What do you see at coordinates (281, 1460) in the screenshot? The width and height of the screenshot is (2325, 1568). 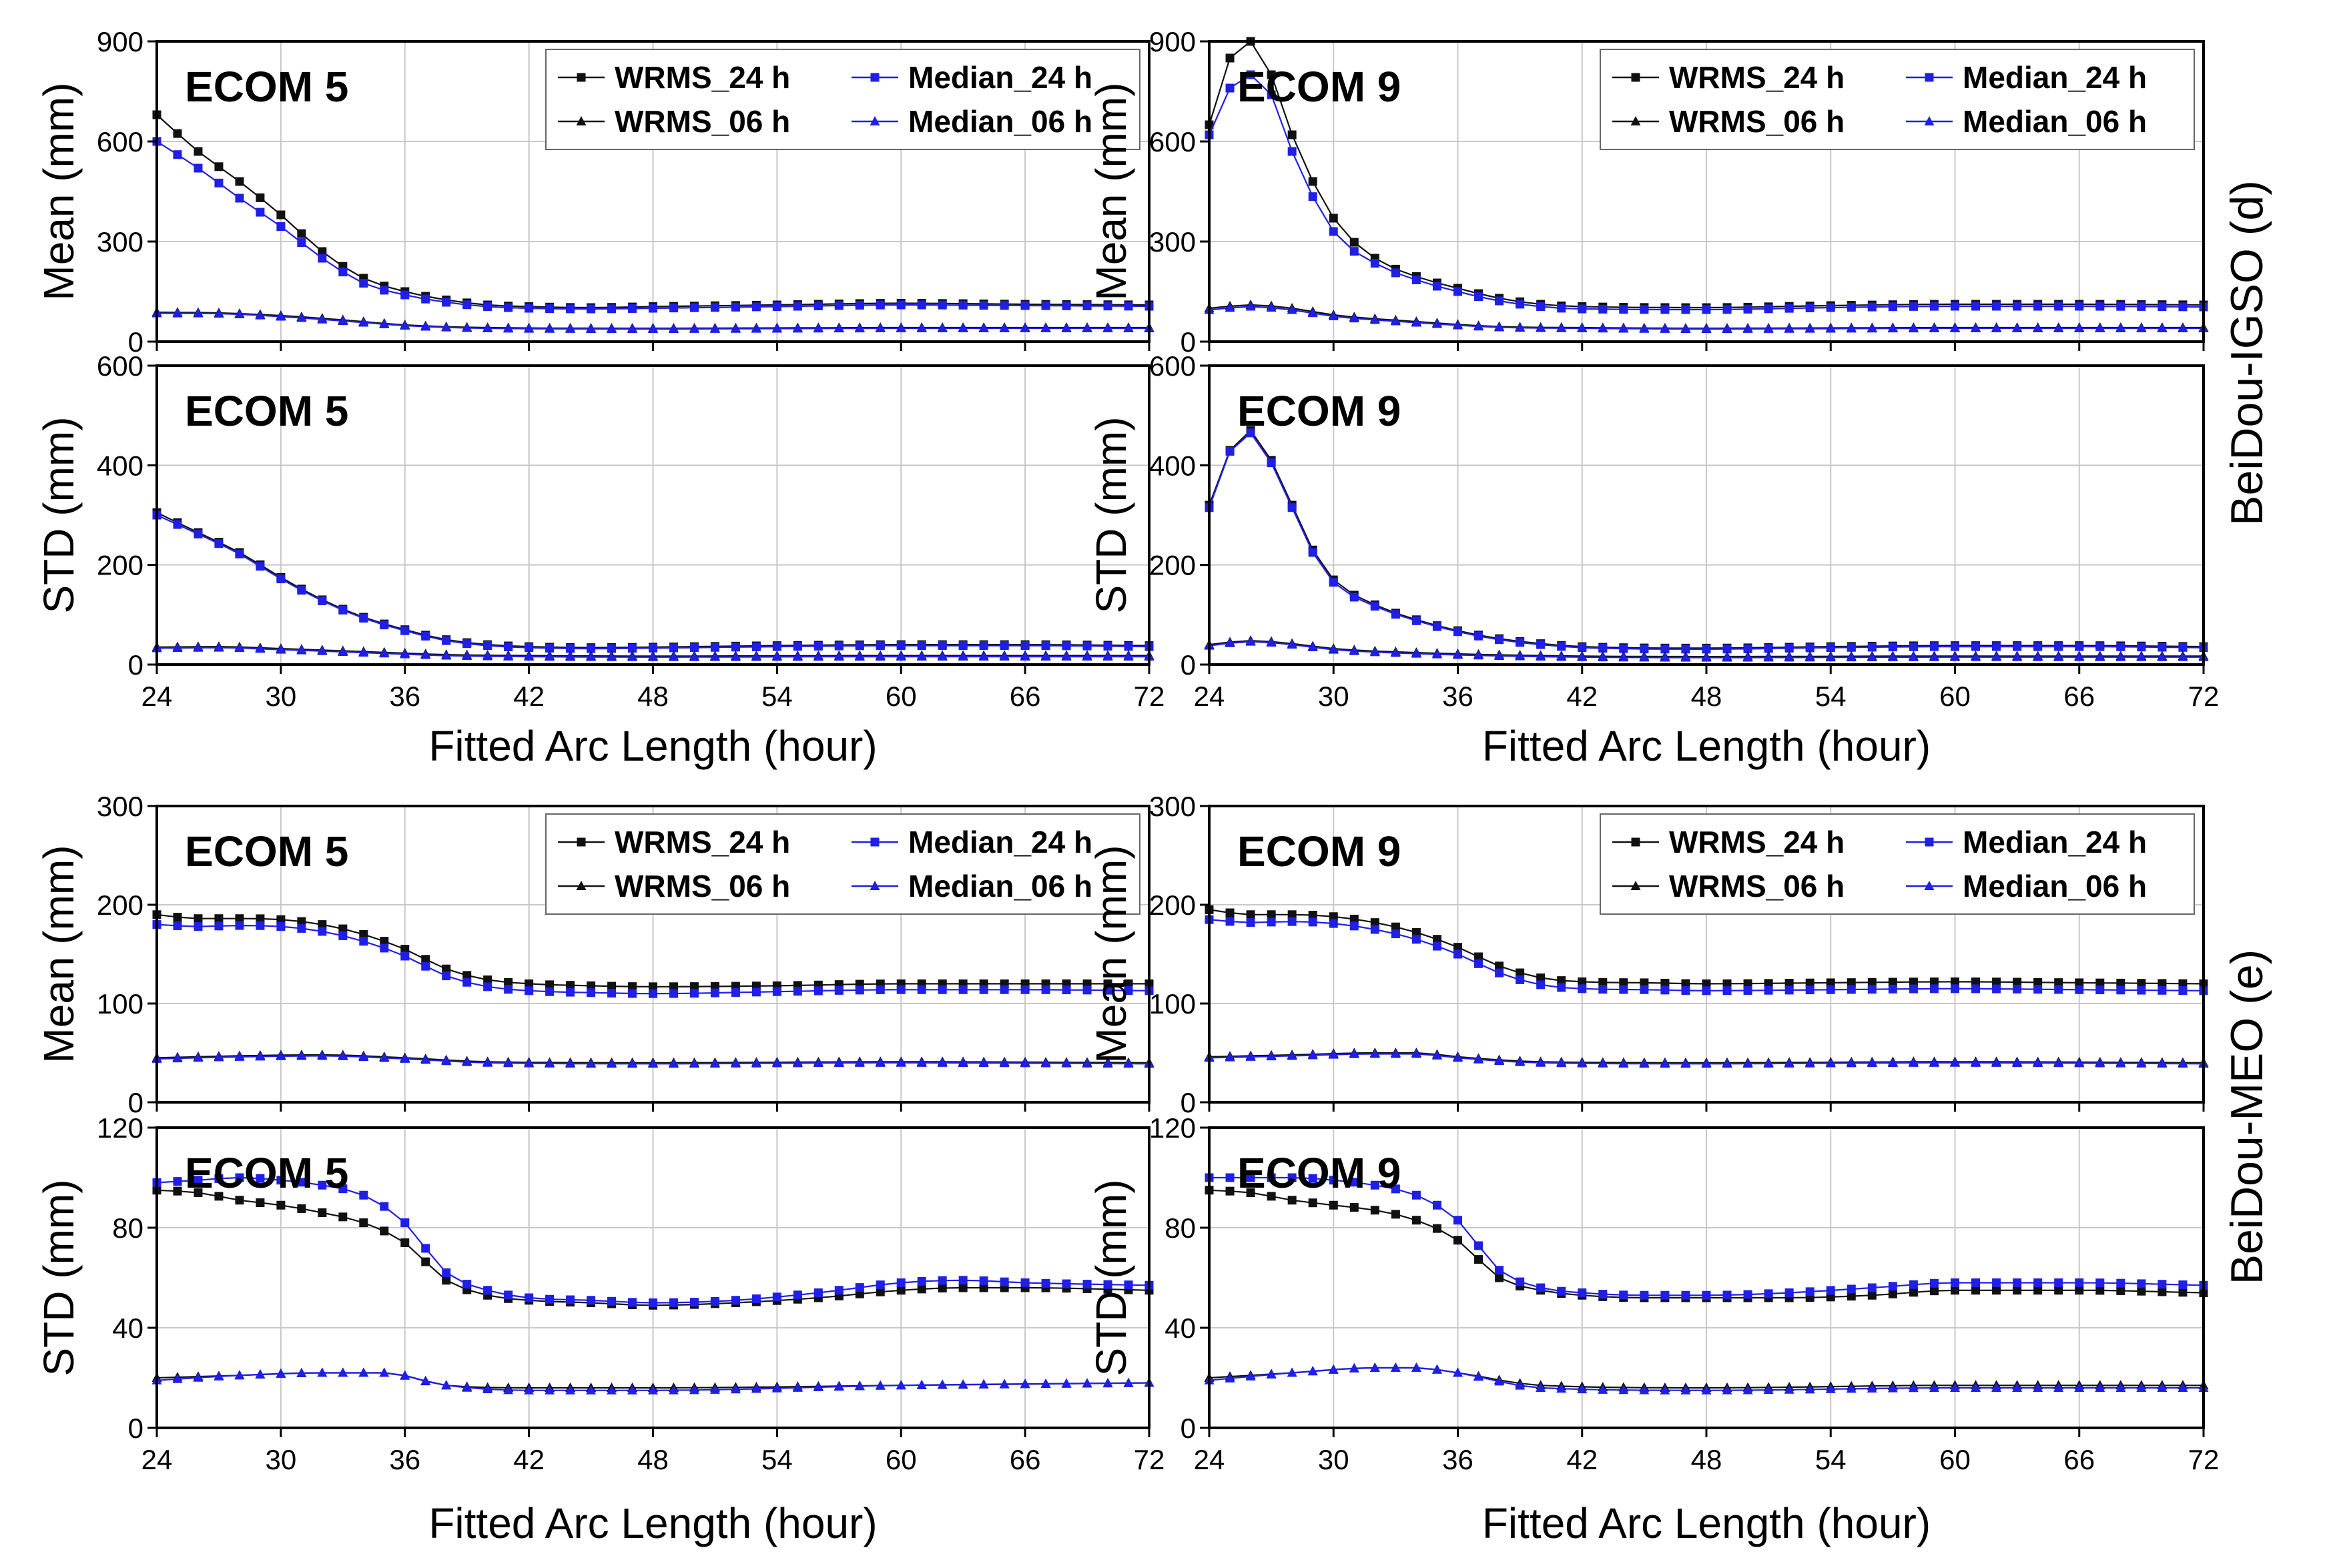 I see `x-tick-label: 30` at bounding box center [281, 1460].